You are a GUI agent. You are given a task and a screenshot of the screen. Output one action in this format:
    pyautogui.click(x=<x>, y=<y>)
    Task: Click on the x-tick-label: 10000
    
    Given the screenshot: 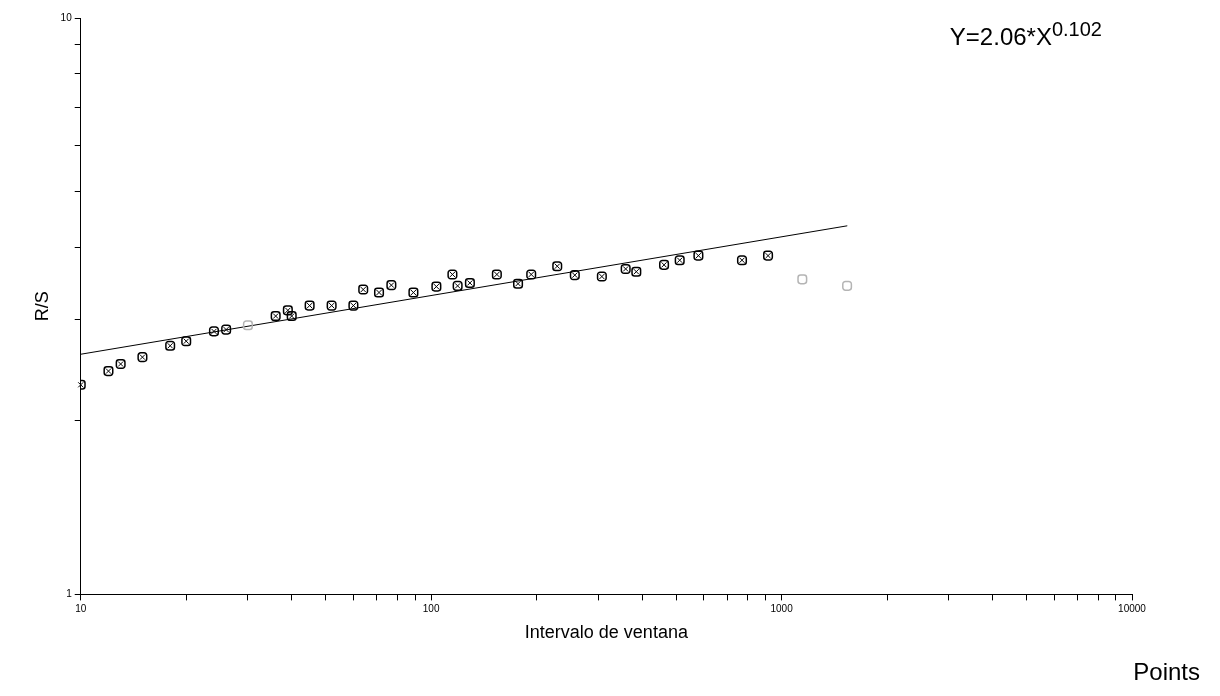 What is the action you would take?
    pyautogui.click(x=1132, y=609)
    